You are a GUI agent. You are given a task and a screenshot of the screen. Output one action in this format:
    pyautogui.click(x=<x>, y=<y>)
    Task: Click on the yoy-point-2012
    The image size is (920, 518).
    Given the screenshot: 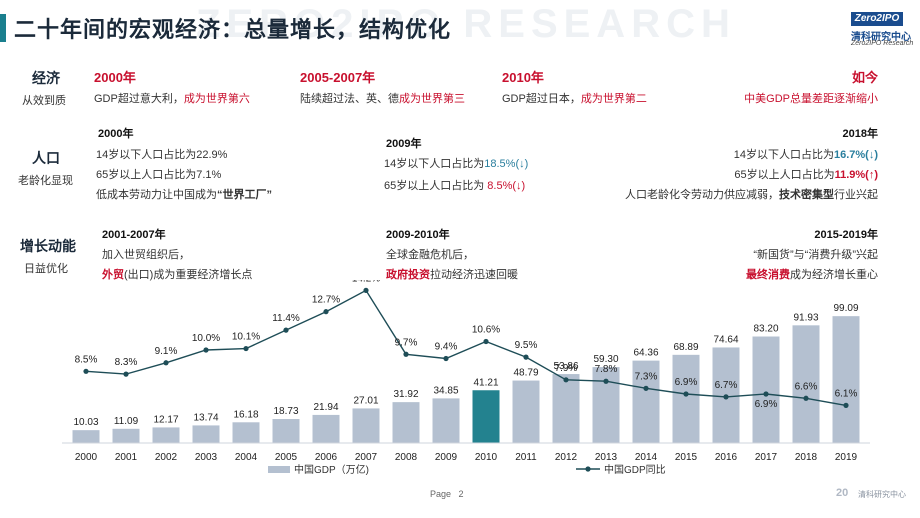 What is the action you would take?
    pyautogui.click(x=566, y=380)
    